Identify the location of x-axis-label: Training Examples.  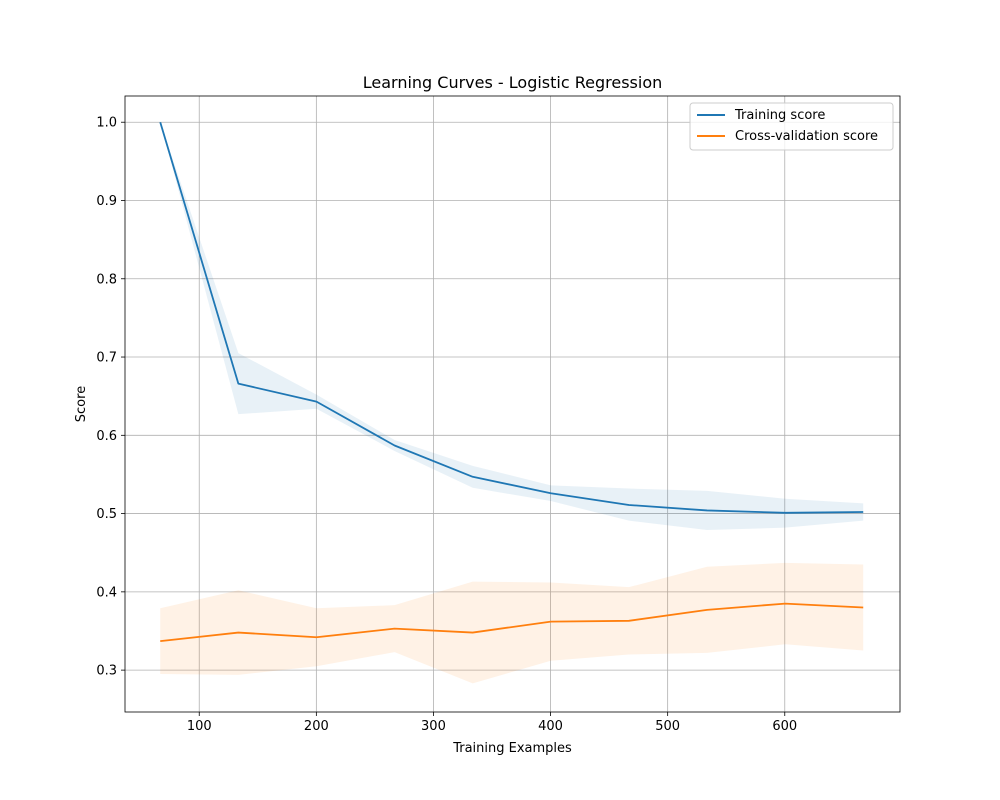
(512, 748).